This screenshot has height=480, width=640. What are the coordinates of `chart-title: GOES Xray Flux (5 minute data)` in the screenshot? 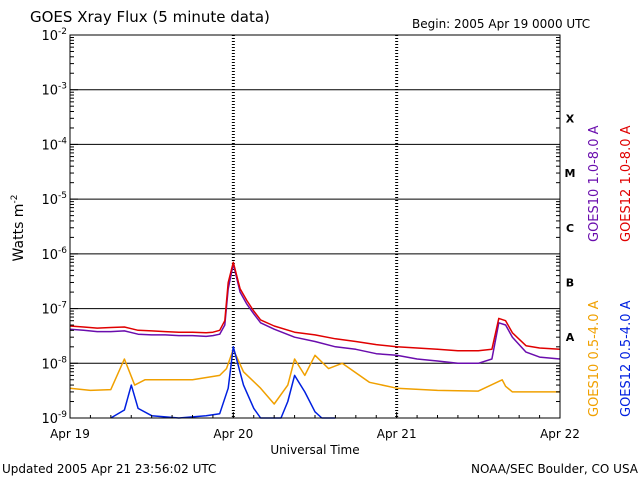 It's located at (150, 17).